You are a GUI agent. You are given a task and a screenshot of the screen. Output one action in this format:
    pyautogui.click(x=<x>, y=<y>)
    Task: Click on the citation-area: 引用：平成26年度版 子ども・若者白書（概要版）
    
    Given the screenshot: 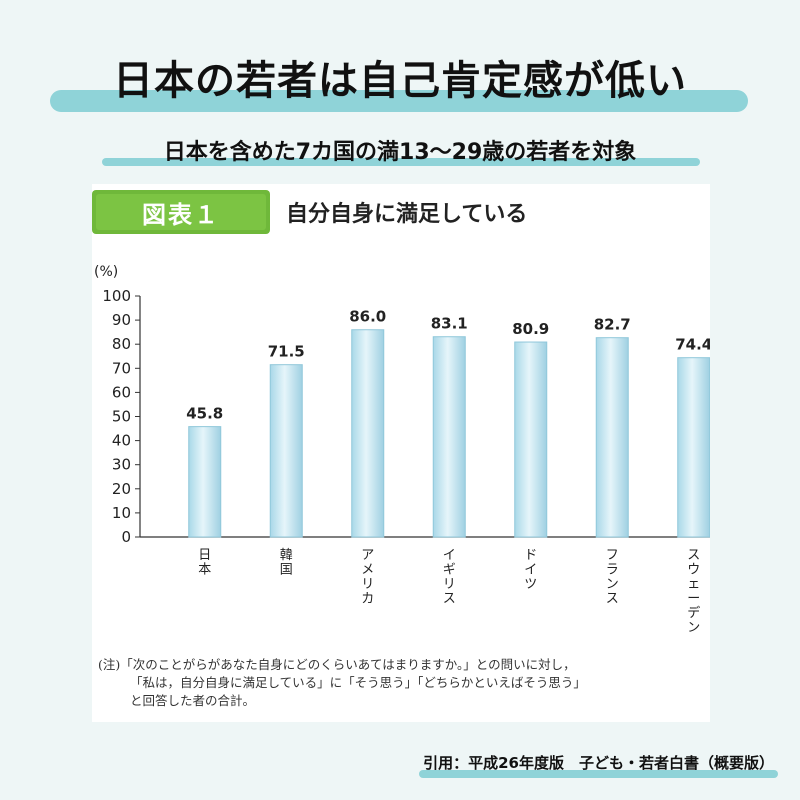 What is the action you would take?
    pyautogui.click(x=598, y=767)
    